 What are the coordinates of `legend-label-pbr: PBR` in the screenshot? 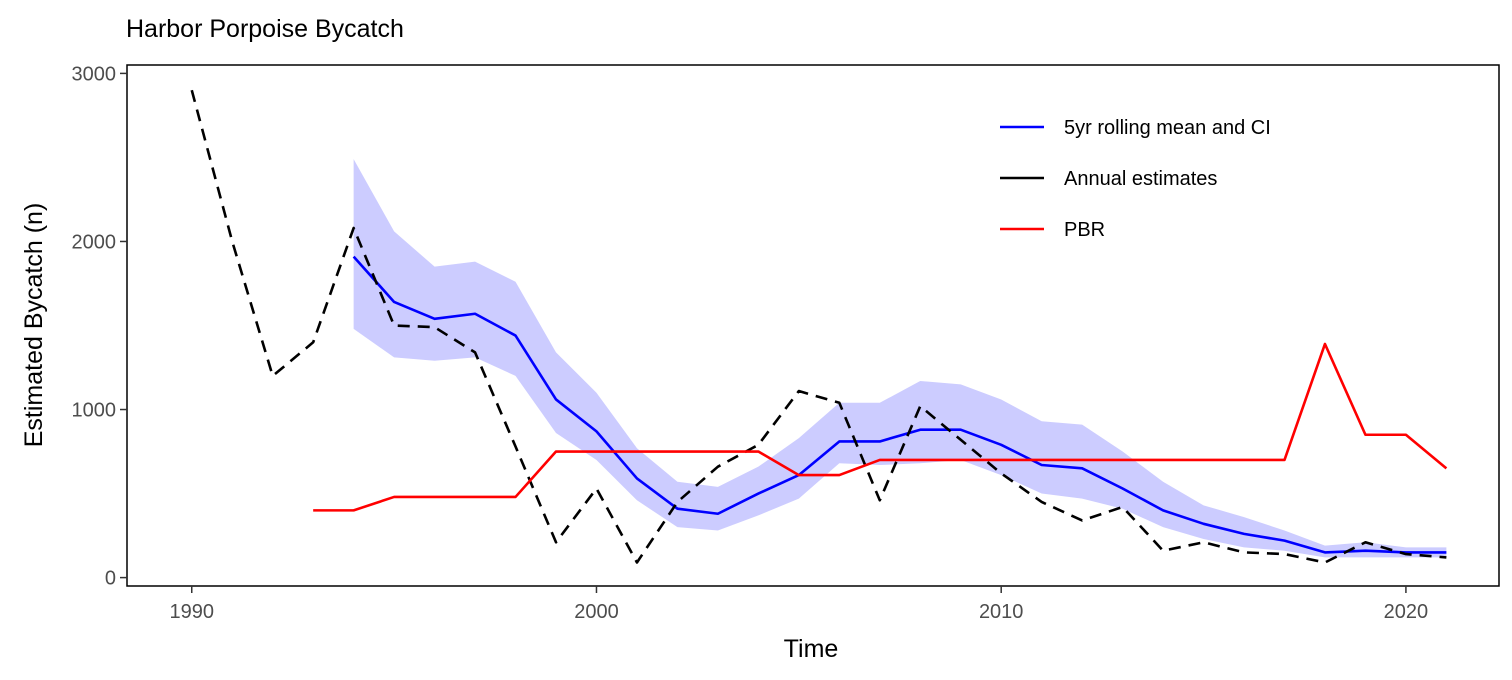 It's located at (1084, 230).